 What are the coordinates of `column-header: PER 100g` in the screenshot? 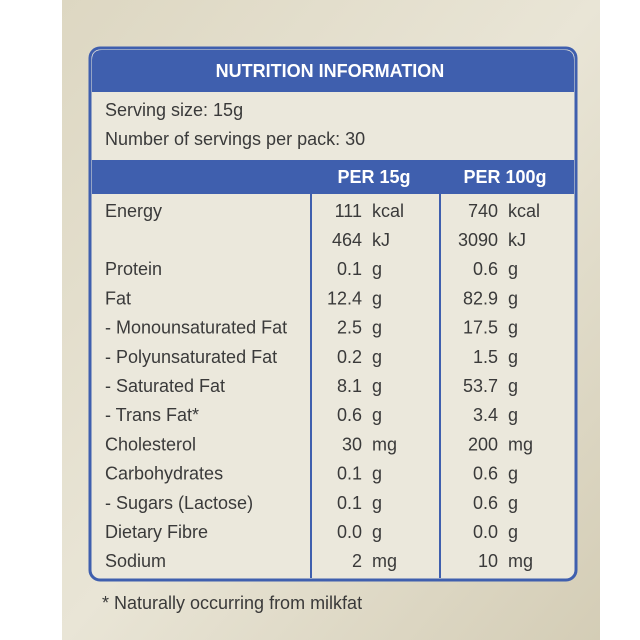 It's located at (504, 177).